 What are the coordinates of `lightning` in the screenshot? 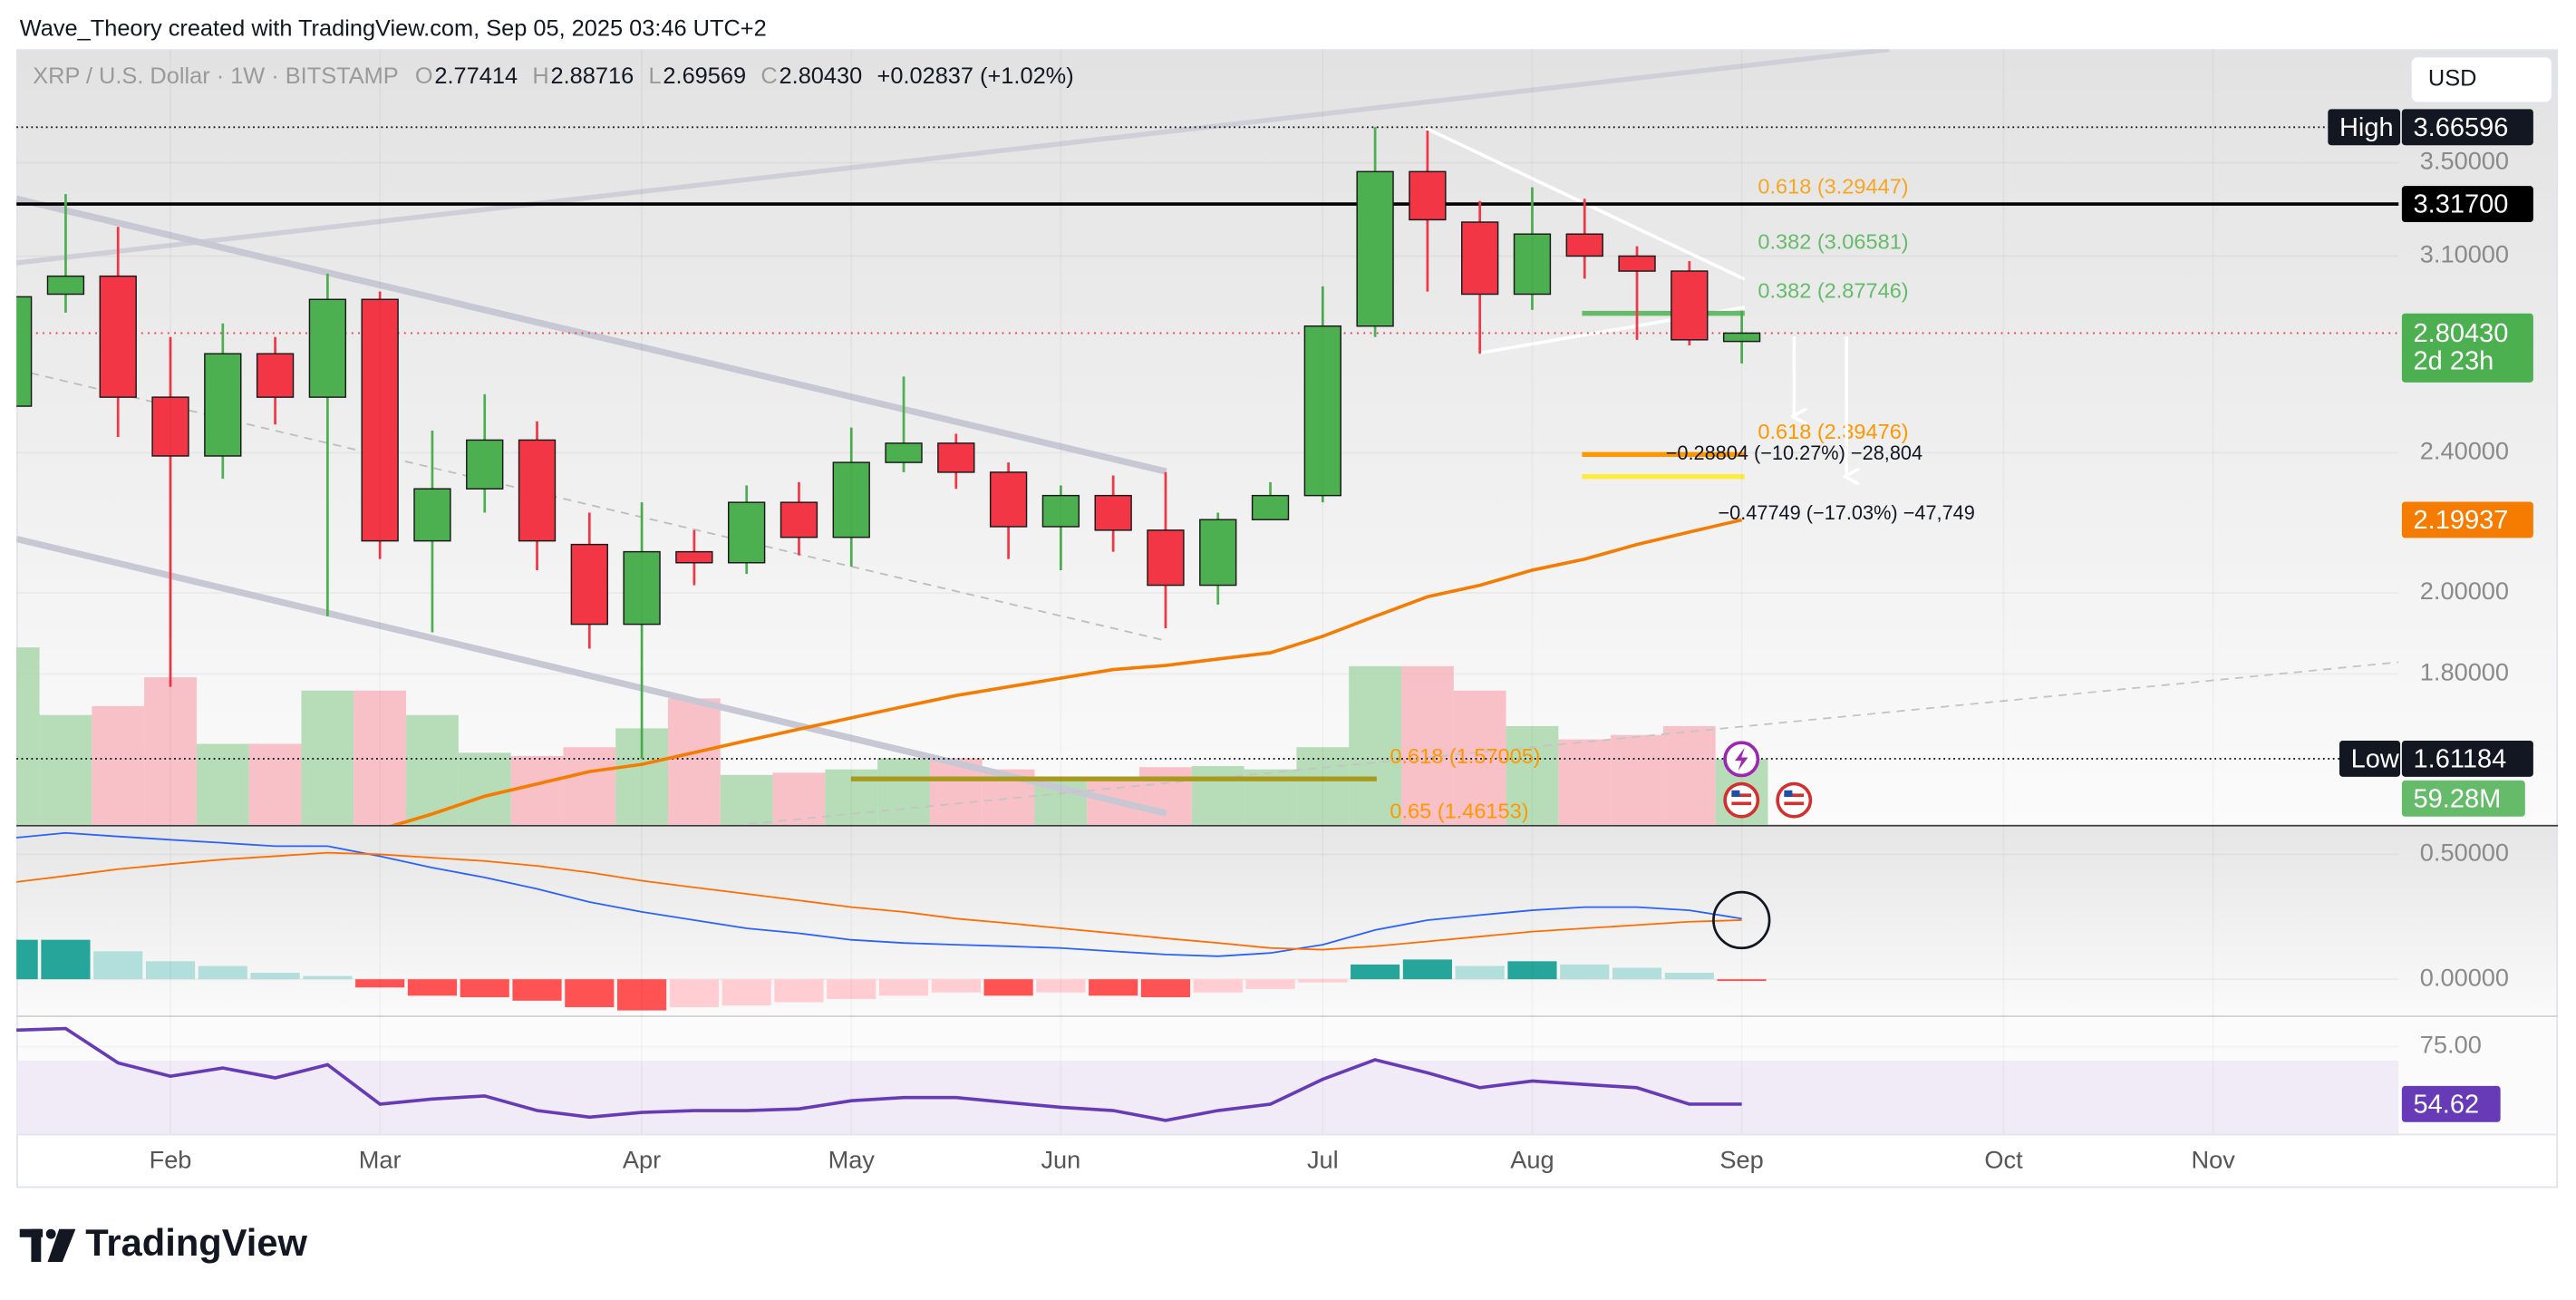 It's located at (1741, 759).